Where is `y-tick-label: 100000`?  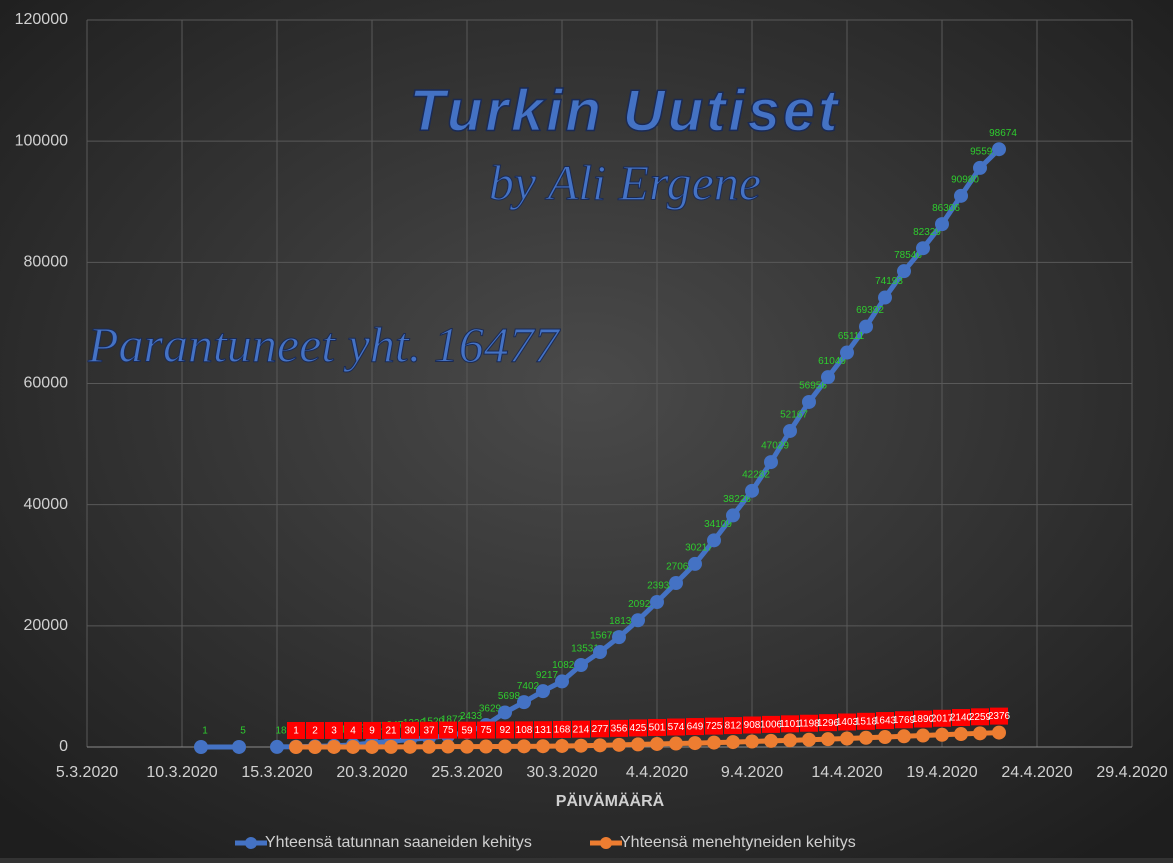
y-tick-label: 100000 is located at coordinates (41, 140).